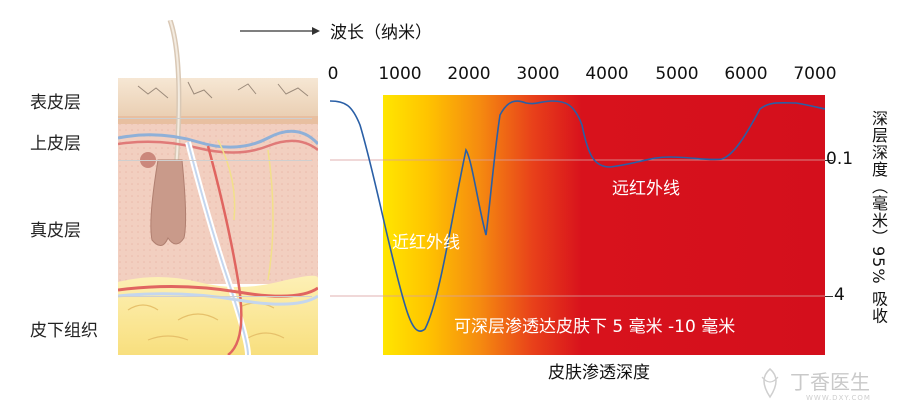 The width and height of the screenshot is (900, 412). Describe the element at coordinates (838, 398) in the screenshot. I see `watermark-url: WWW.DXY.COM` at that location.